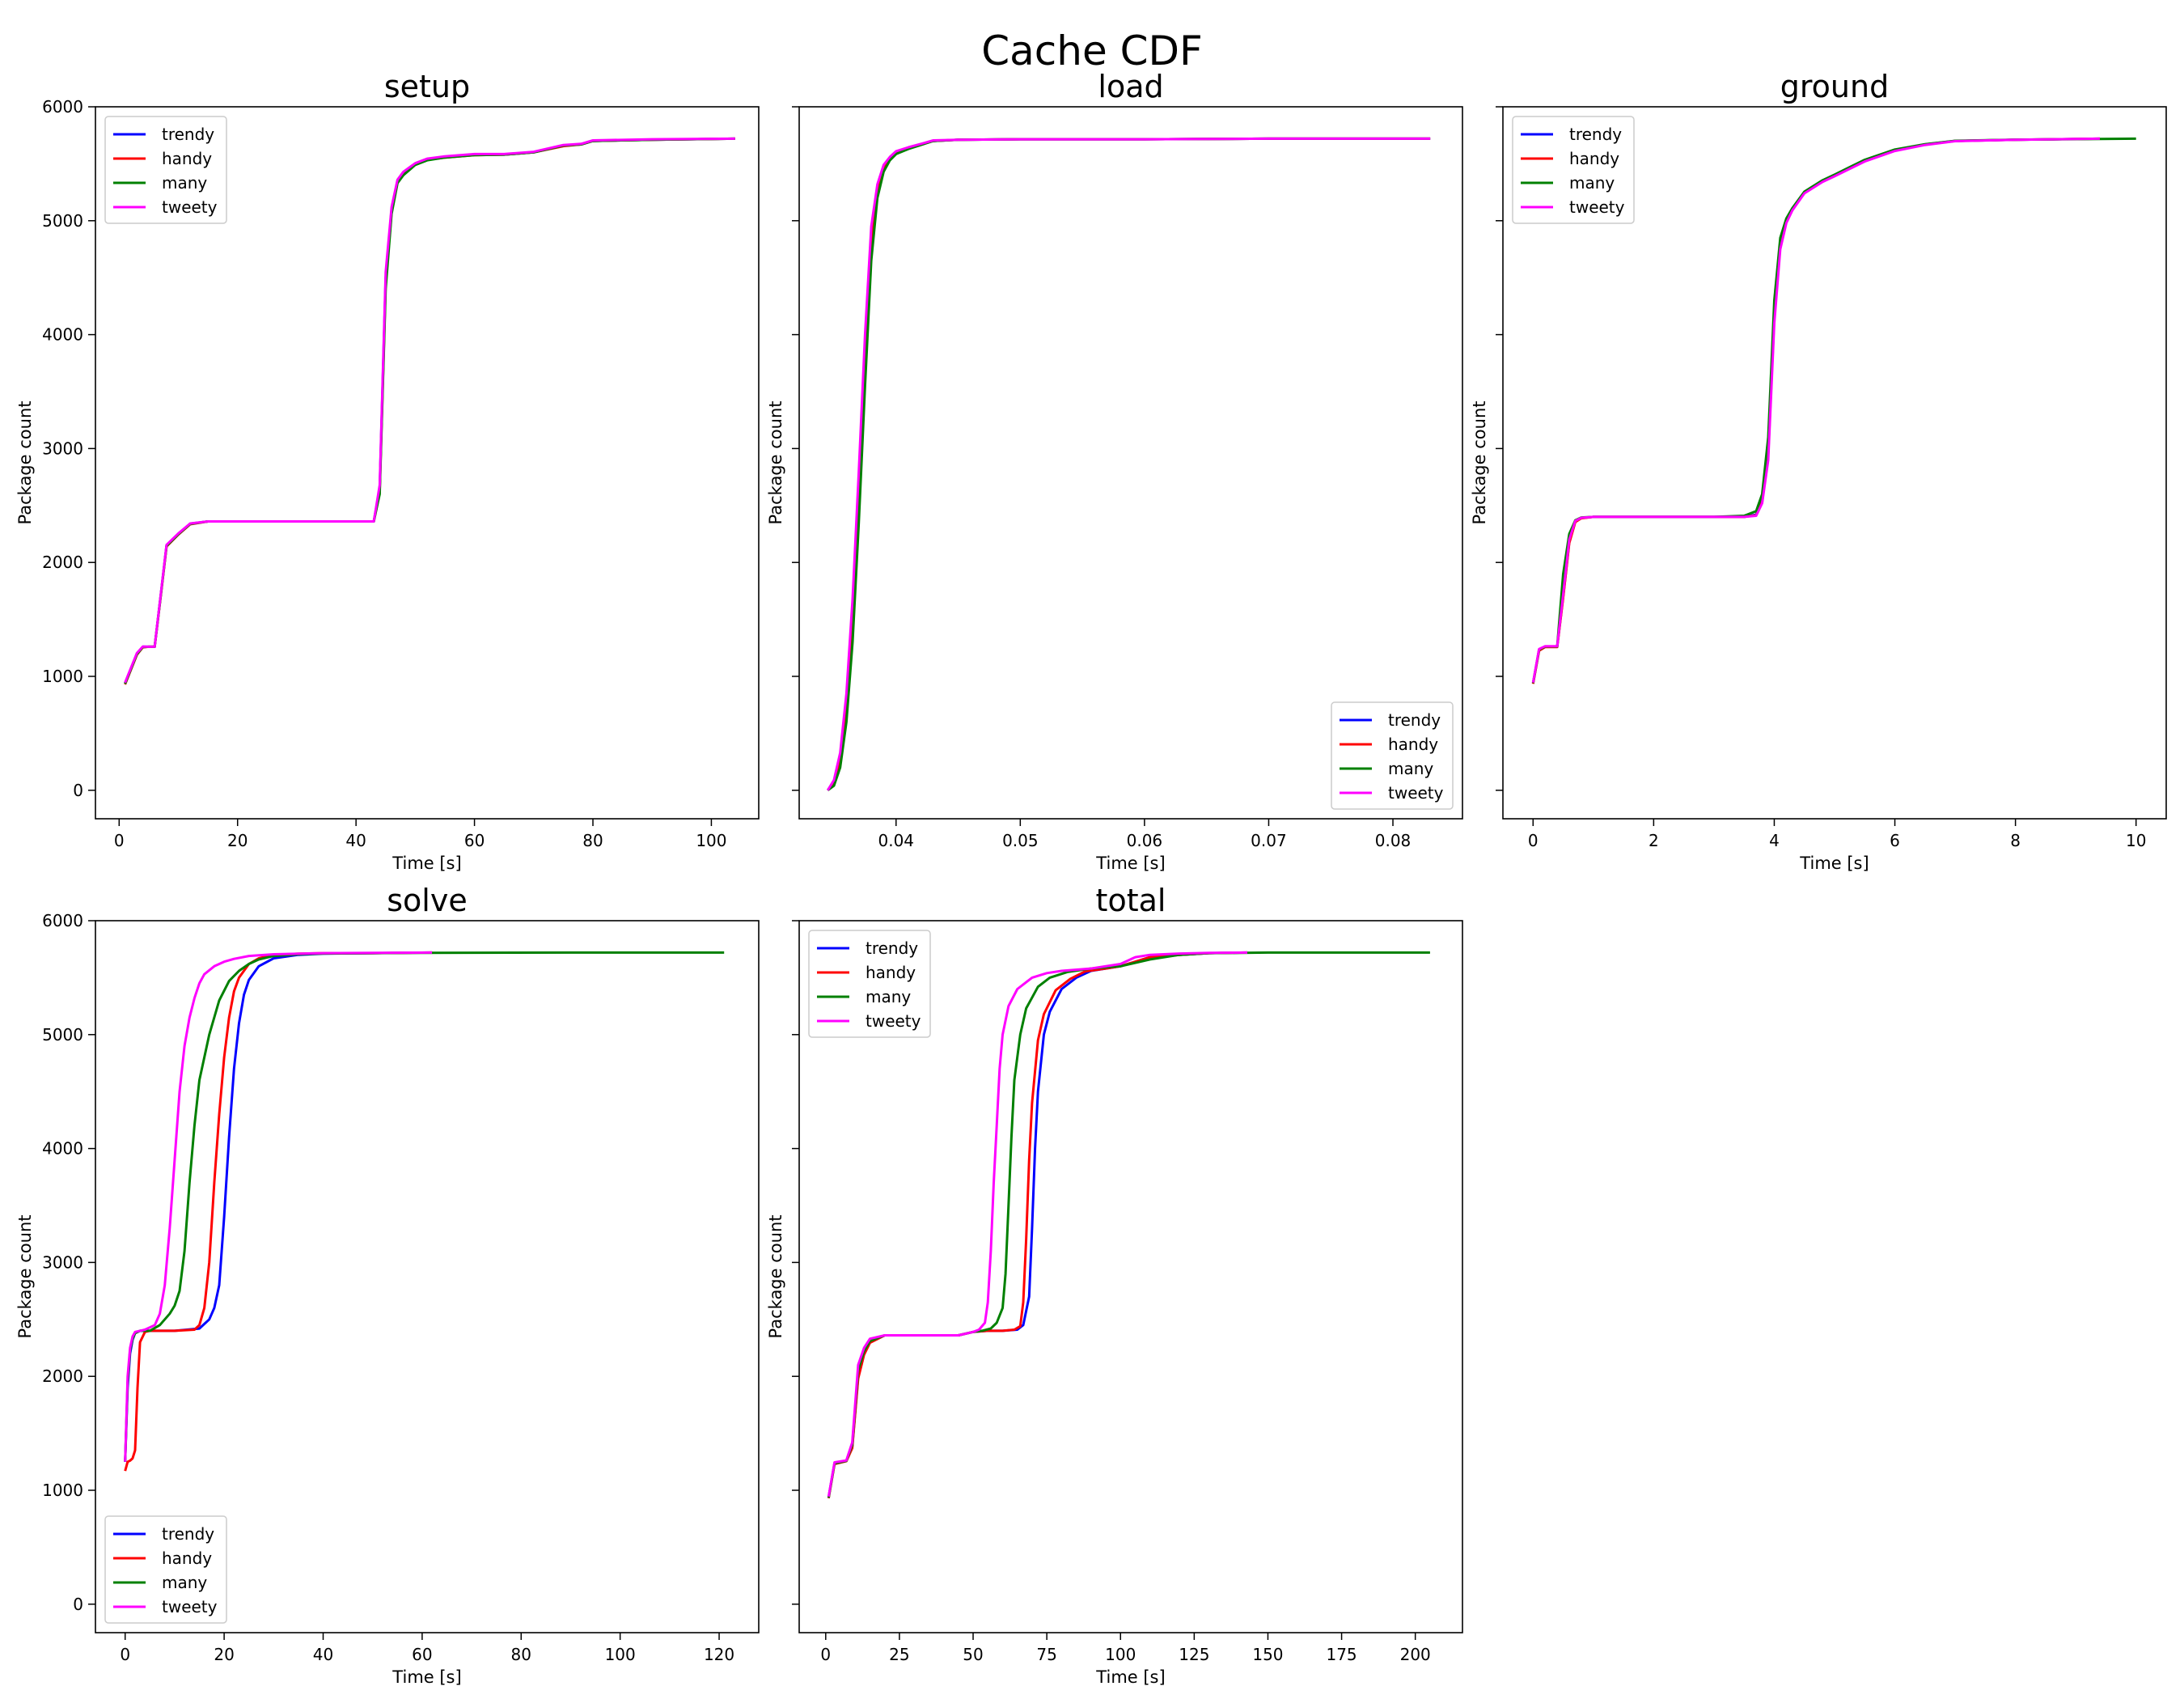 This screenshot has width=2184, height=1699. Describe the element at coordinates (2015, 841) in the screenshot. I see `x-tick-label: 8` at that location.